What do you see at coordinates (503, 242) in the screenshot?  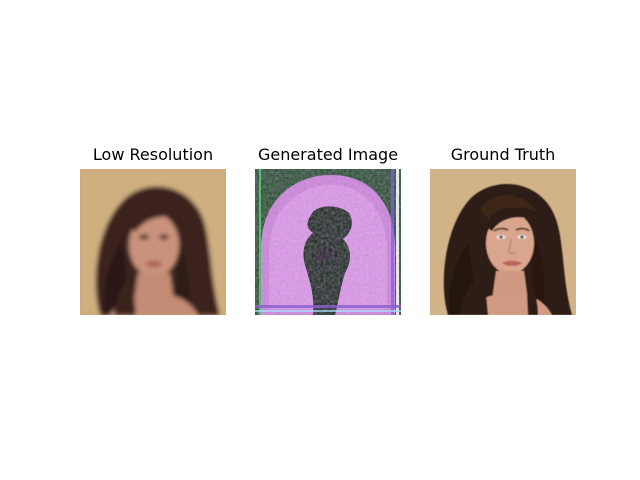 I see `ground-truth-image` at bounding box center [503, 242].